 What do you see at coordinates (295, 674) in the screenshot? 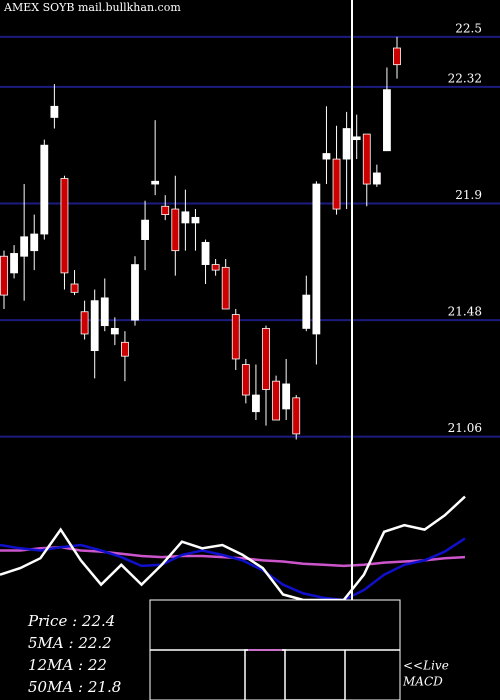
I see `macd-step` at bounding box center [295, 674].